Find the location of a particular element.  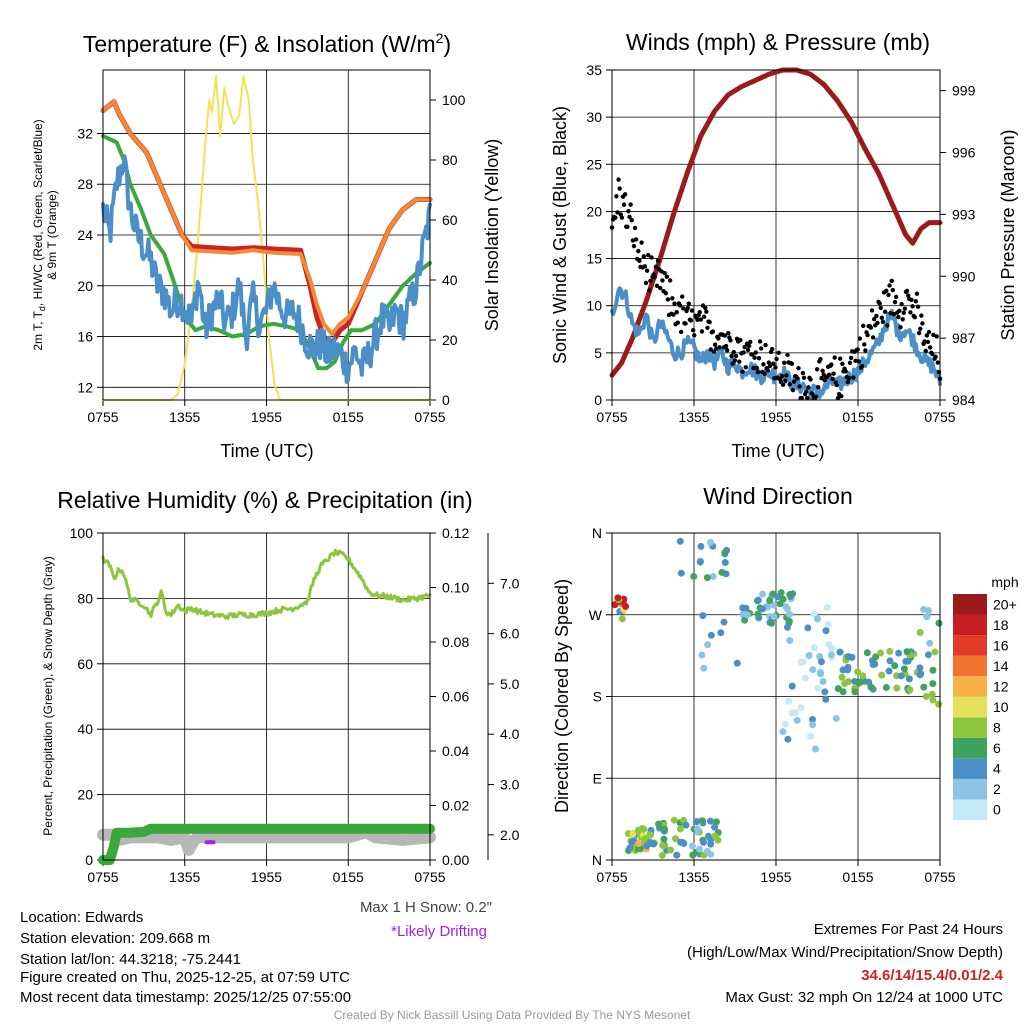

insolation-y2tick-label: 40 is located at coordinates (450, 280).